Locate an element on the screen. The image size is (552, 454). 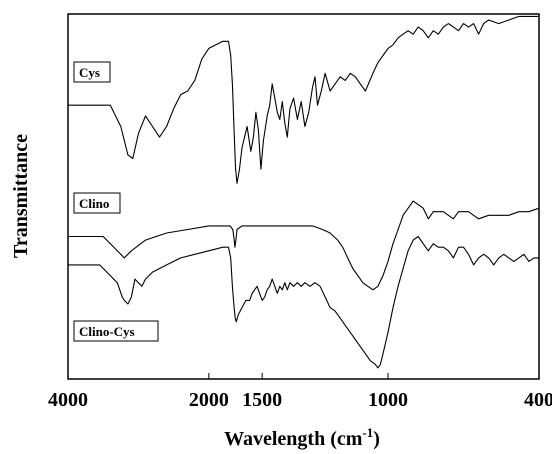
series-label-clino-cys: Clino-Cys is located at coordinates (107, 331).